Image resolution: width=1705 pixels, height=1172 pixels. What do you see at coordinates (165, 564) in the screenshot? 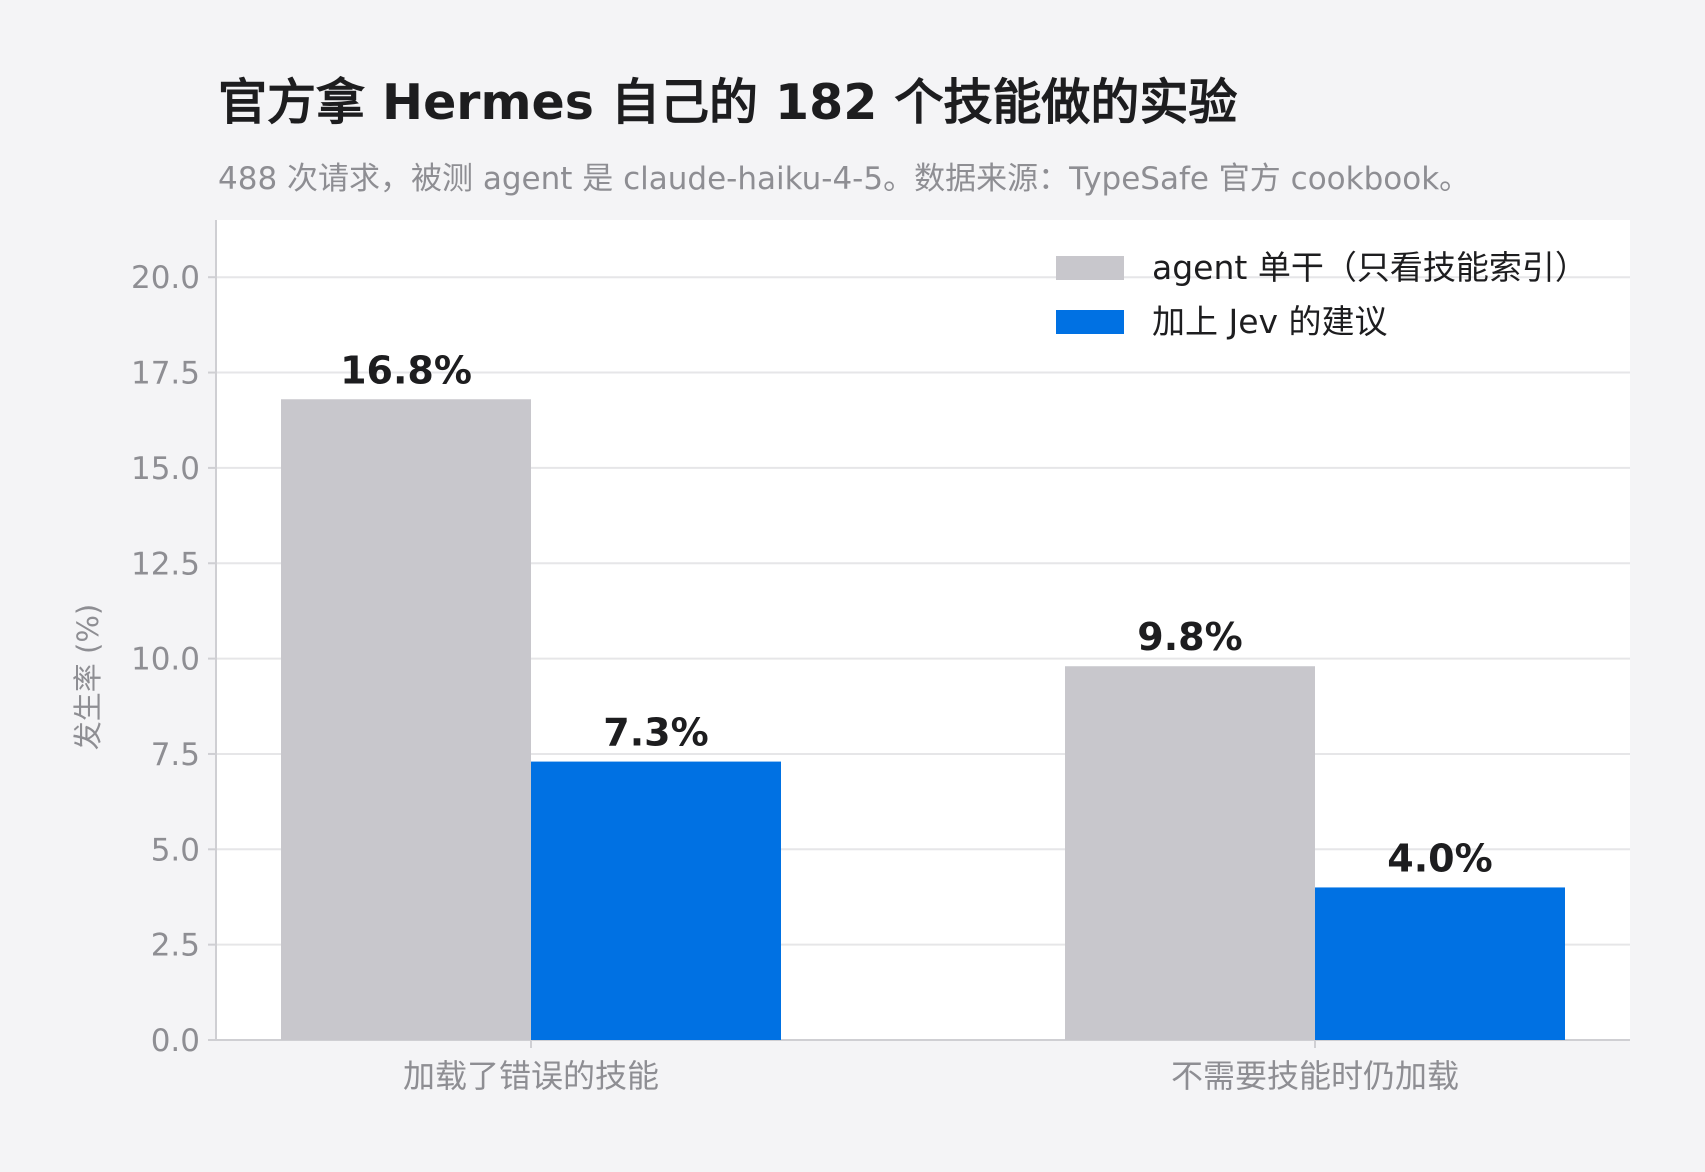
I see `y-tick-label: 12.5` at bounding box center [165, 564].